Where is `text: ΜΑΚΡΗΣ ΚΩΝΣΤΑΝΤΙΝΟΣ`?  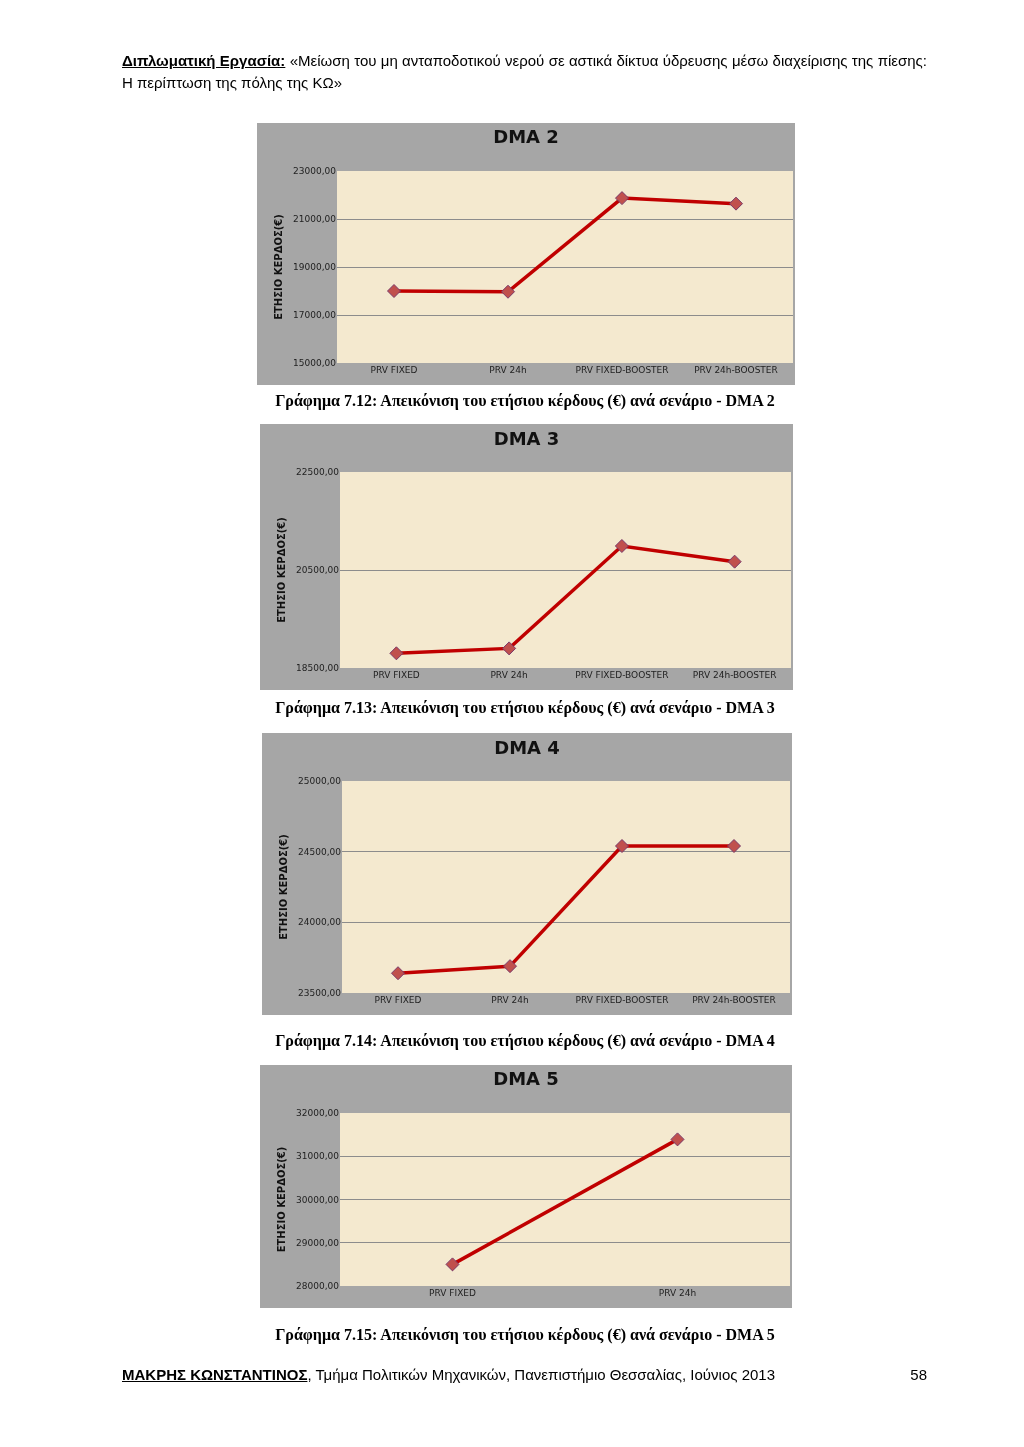 text: ΜΑΚΡΗΣ ΚΩΝΣΤΑΝΤΙΝΟΣ is located at coordinates (215, 1374).